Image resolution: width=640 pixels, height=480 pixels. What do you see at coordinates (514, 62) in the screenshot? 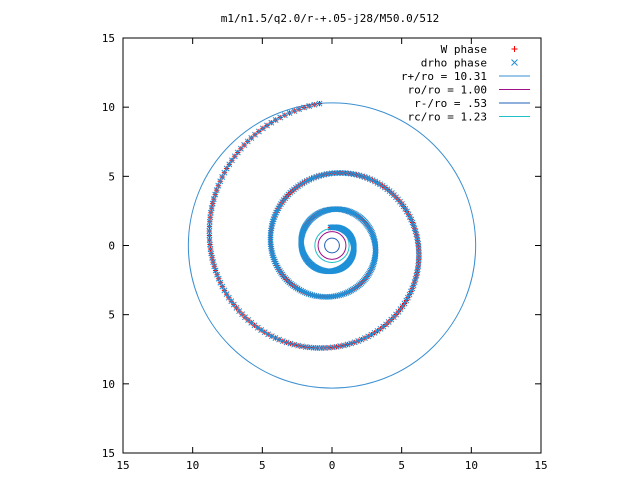
I see `legend-marker-cross` at bounding box center [514, 62].